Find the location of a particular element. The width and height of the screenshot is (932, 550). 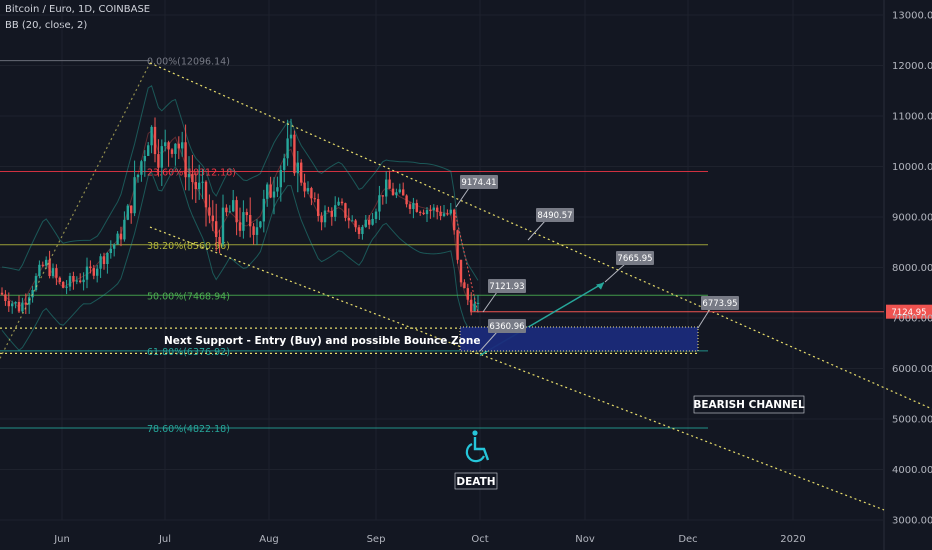

fib-level-label: 38.20%(8560.96) is located at coordinates (188, 246).